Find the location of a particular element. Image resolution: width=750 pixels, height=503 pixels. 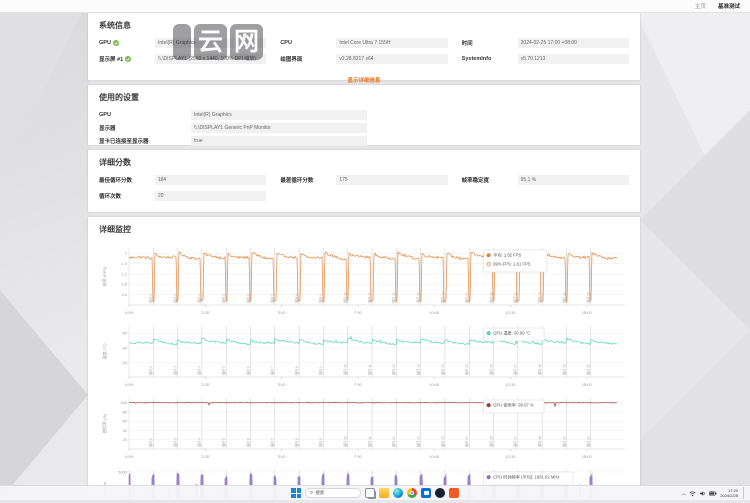

taskbar-search-input: ⌕ 搜索 is located at coordinates (333, 493).